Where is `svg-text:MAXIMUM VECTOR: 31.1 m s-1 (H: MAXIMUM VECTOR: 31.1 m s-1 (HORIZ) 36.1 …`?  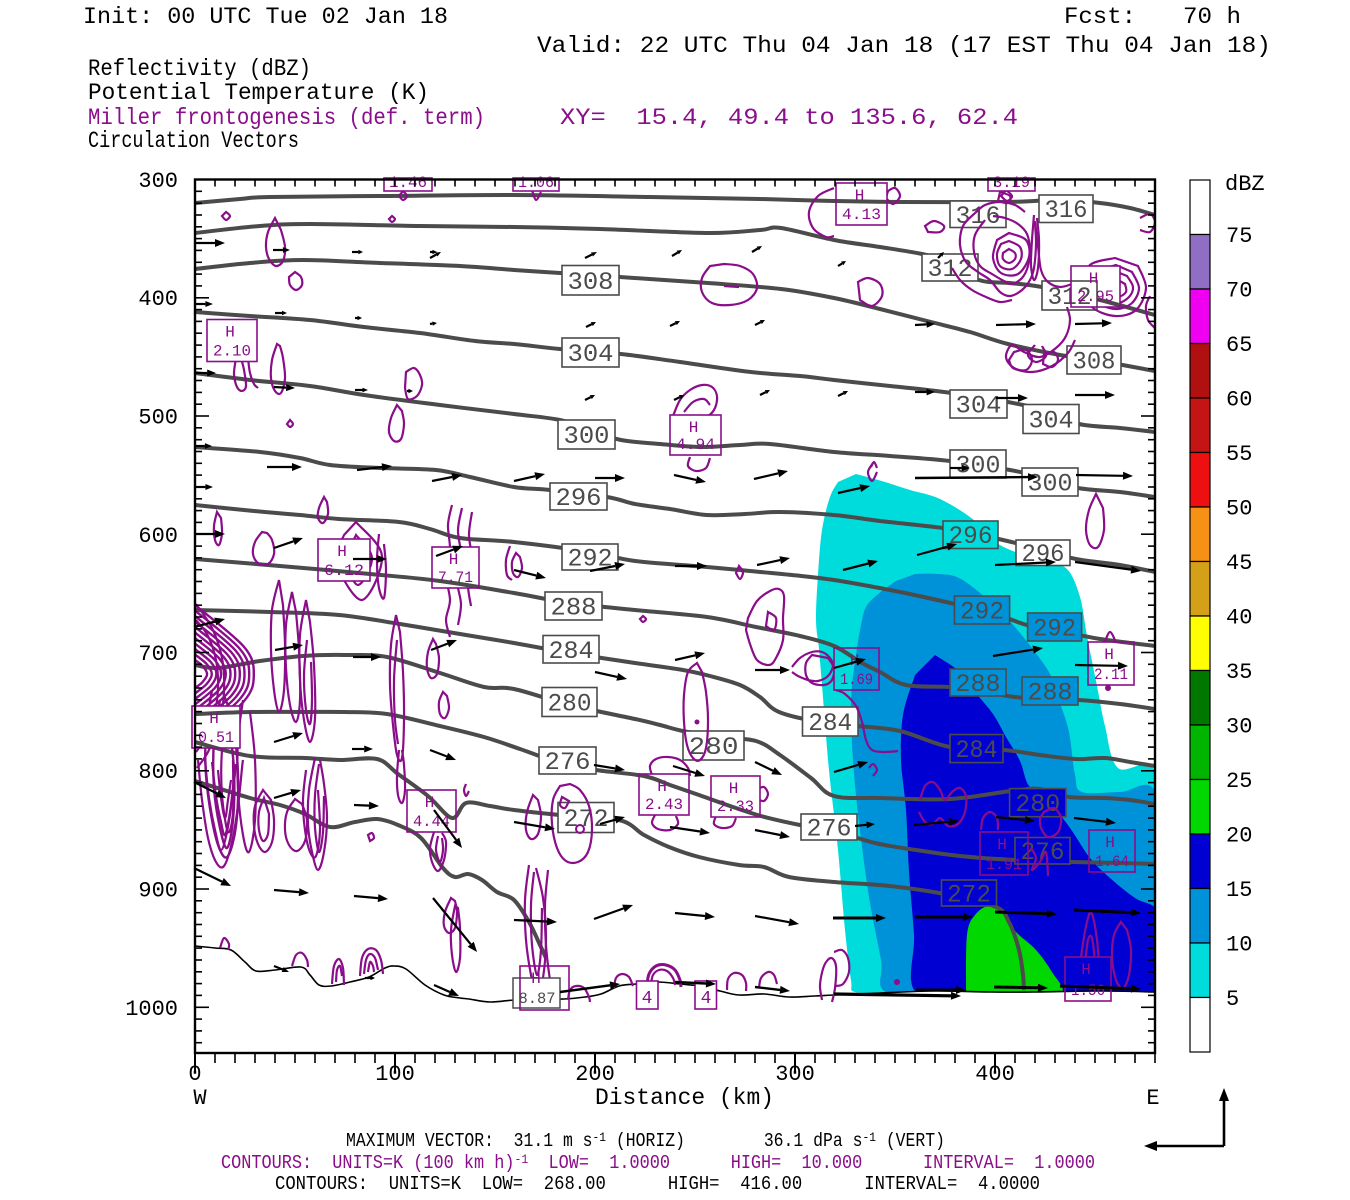
svg-text:MAXIMUM VECTOR: 31.1 m s-1 (H: MAXIMUM VECTOR: 31.1 m s-1 (HORIZ) 36.1 … is located at coordinates (645, 1141).